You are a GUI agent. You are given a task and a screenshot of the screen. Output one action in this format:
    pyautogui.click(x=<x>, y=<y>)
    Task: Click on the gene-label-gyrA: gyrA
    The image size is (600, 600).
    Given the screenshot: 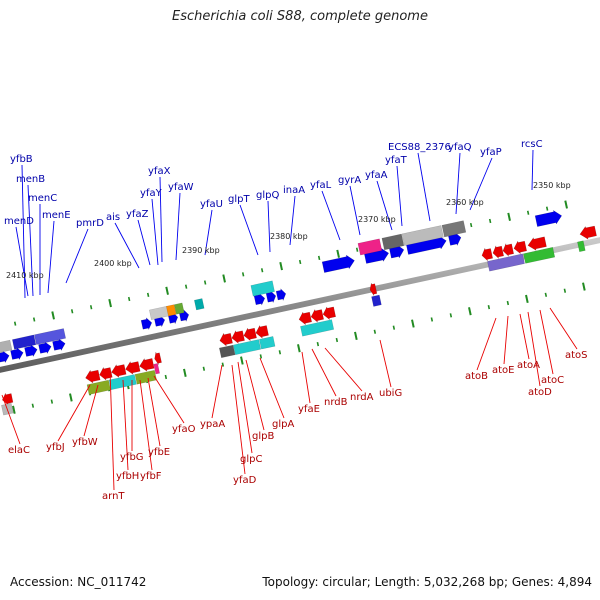 What is the action you would take?
    pyautogui.click(x=349, y=180)
    